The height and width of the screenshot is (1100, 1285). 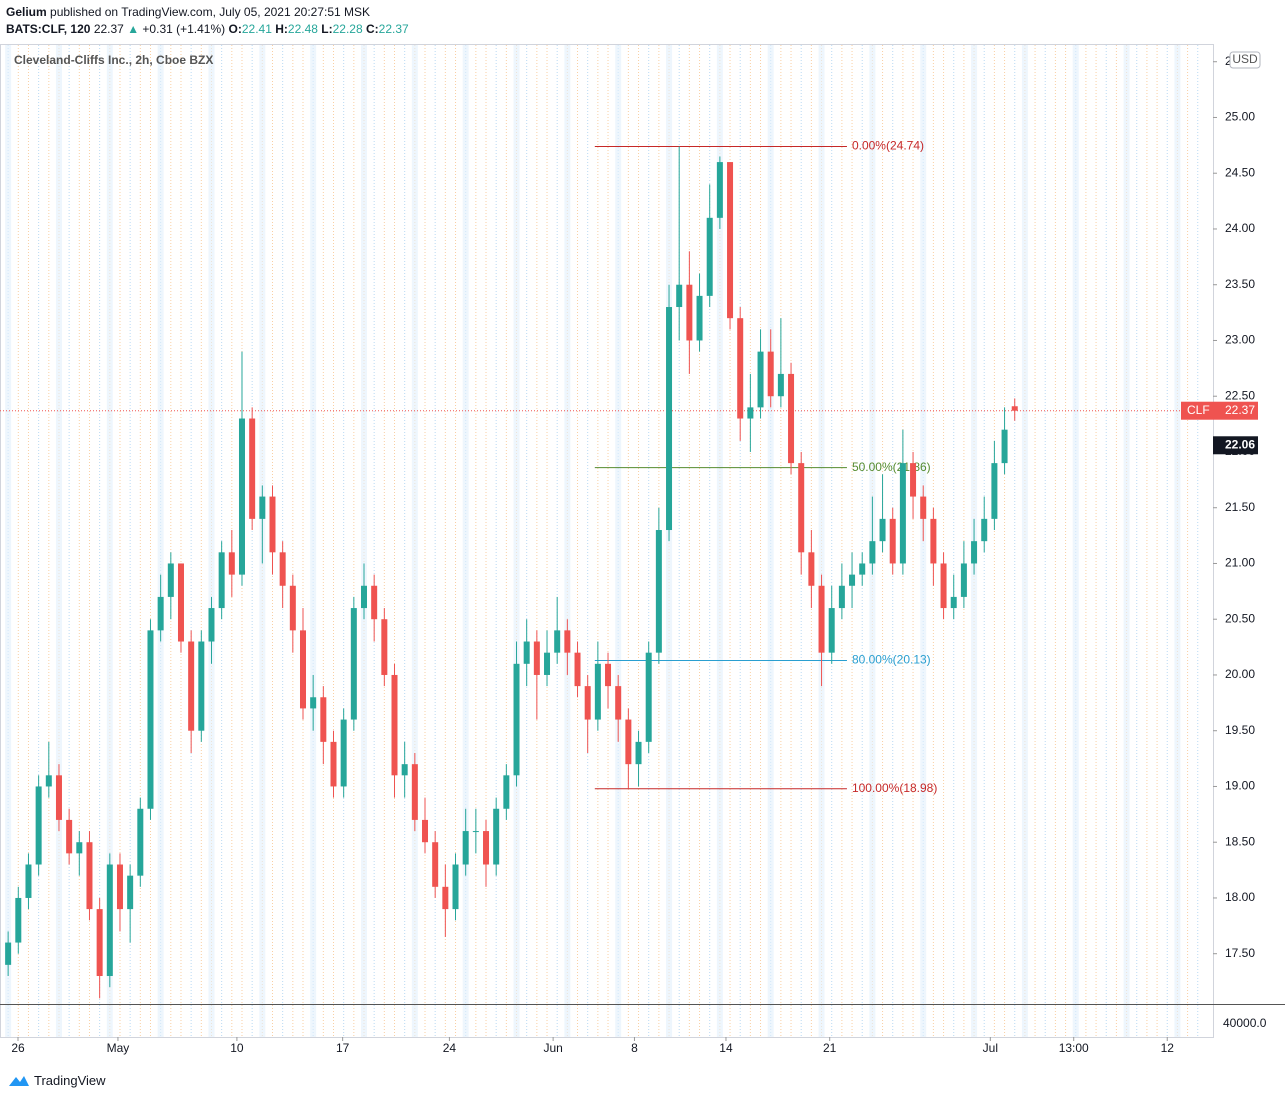 I want to click on marker-badge, so click(x=1235, y=445).